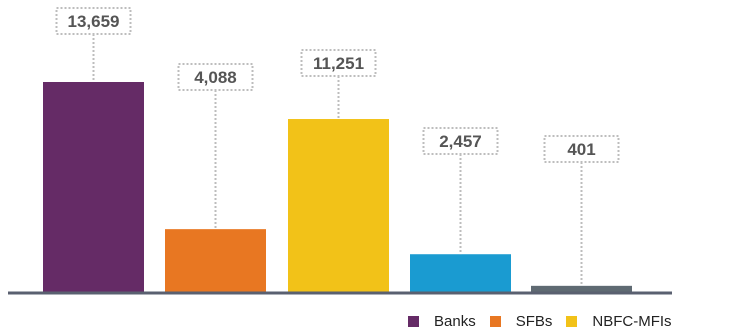 The image size is (729, 334). Describe the element at coordinates (460, 141) in the screenshot. I see `data-label-4: 2,457` at that location.